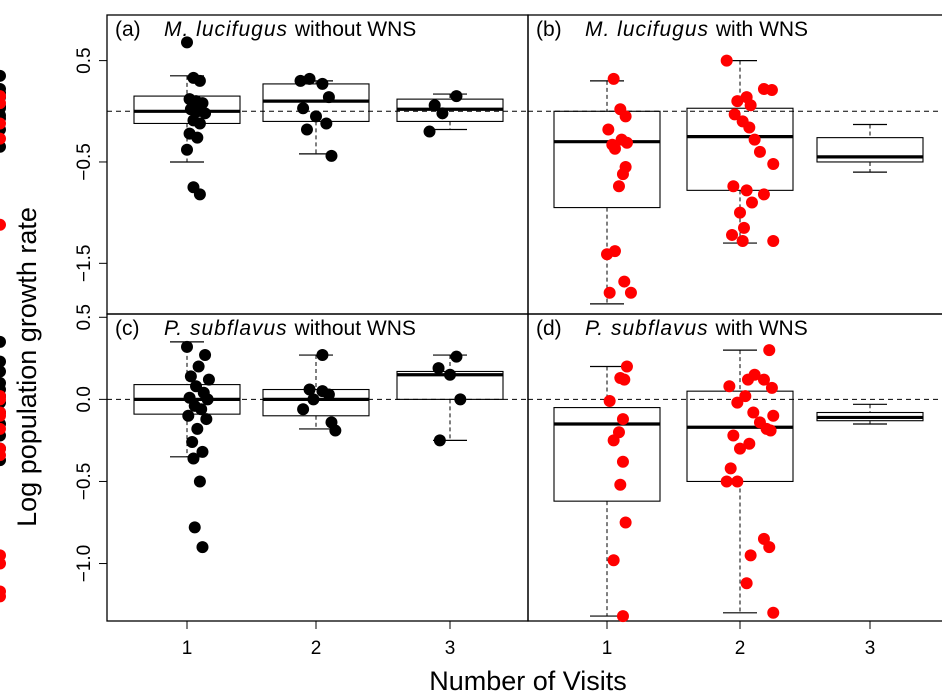  I want to click on panel-title: P. subflavus with WNS, so click(696, 328).